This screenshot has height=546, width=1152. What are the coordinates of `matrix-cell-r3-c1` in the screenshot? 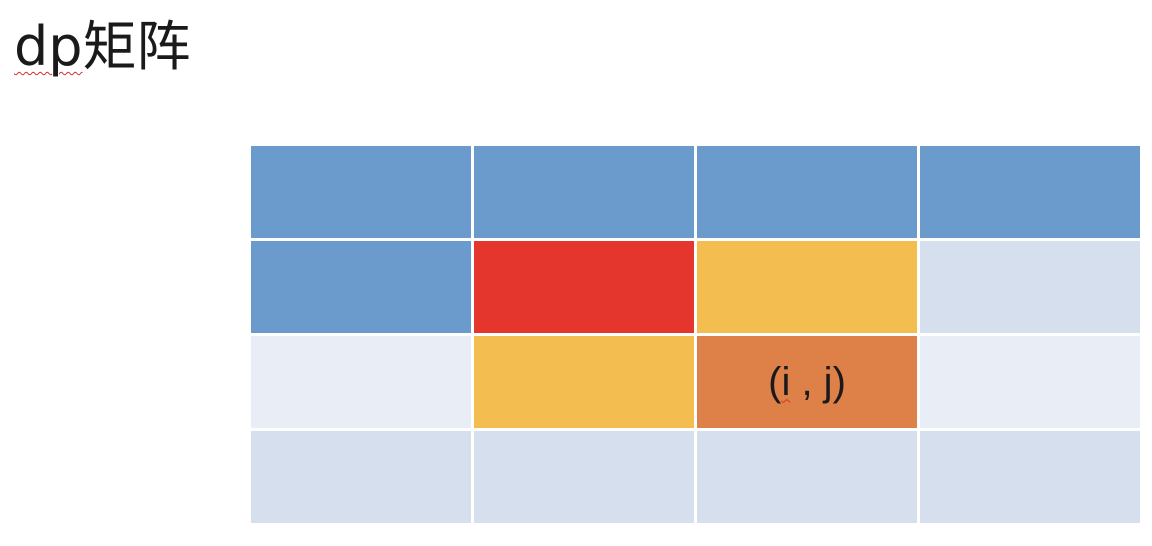 It's located at (584, 477).